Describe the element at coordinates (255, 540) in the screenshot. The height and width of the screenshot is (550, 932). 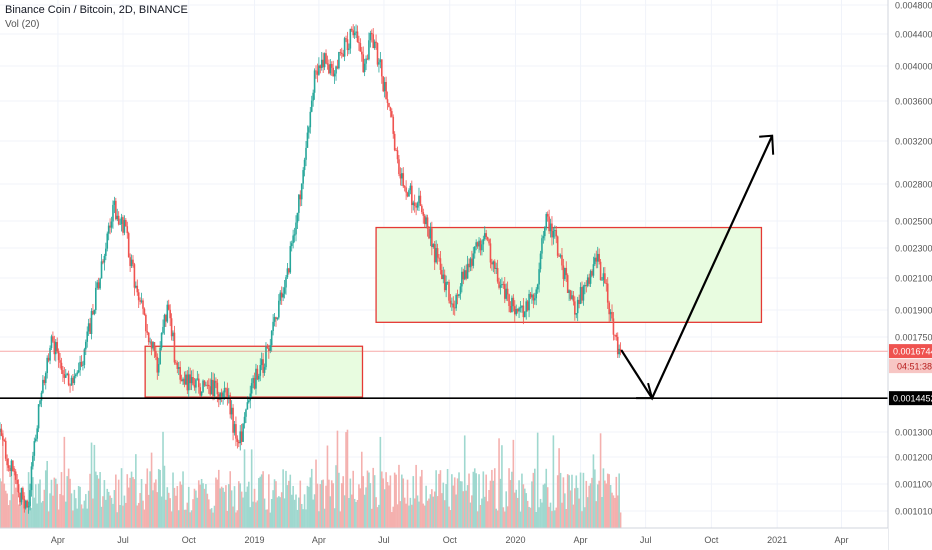
I see `x-tick-label-3: 2019` at that location.